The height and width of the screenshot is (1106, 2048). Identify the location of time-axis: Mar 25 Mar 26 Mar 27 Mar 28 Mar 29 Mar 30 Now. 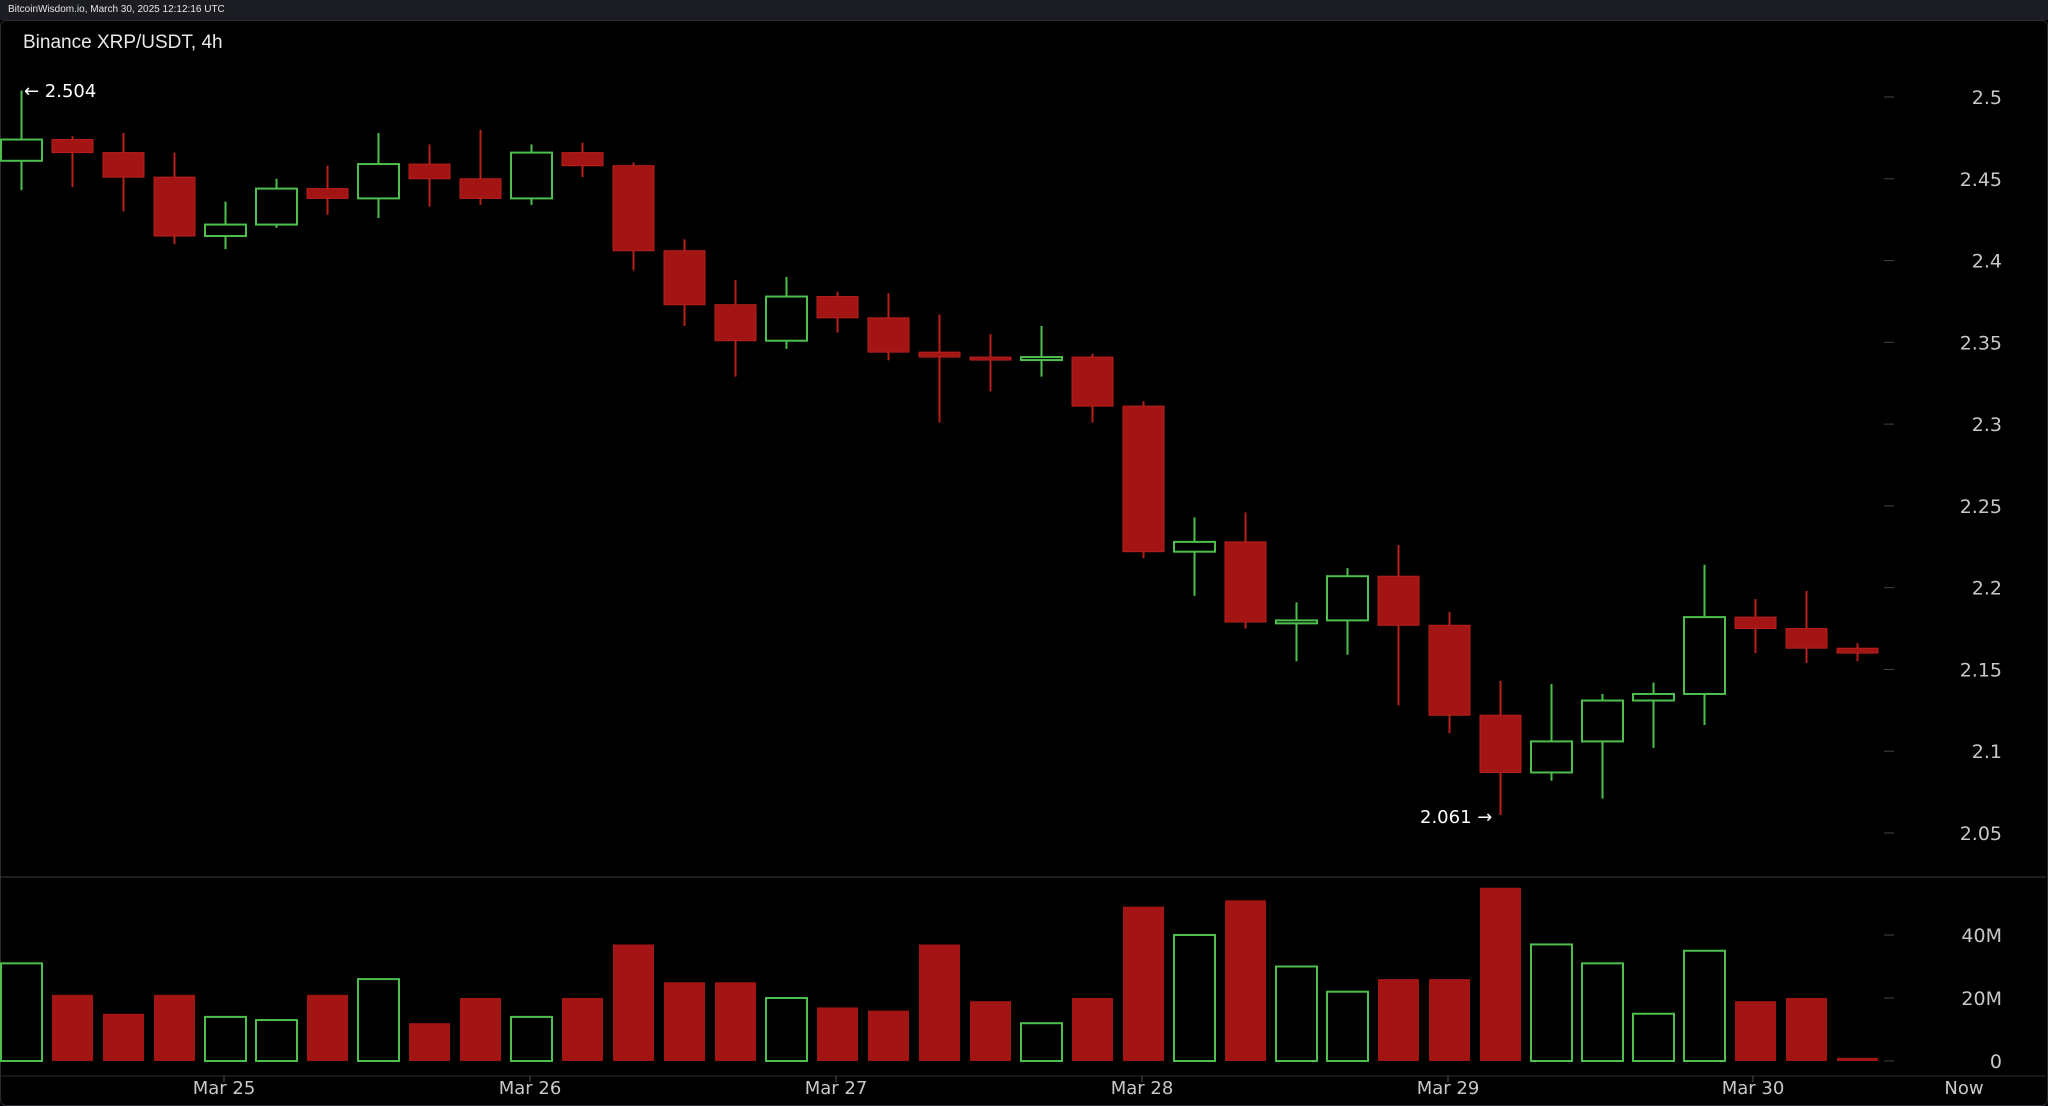
(1088, 1087).